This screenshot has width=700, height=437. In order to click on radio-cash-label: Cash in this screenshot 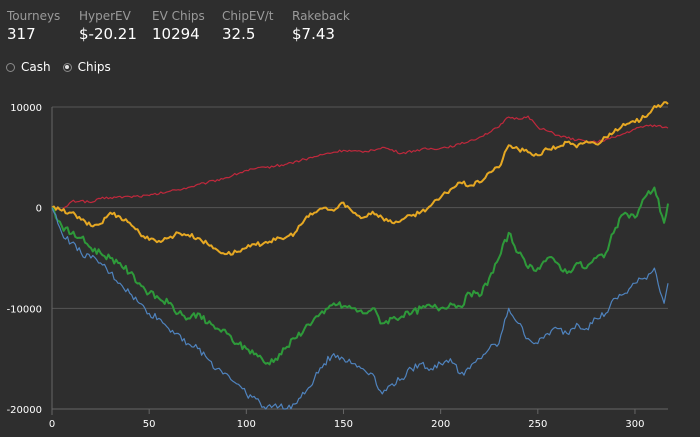, I will do `click(36, 67)`.